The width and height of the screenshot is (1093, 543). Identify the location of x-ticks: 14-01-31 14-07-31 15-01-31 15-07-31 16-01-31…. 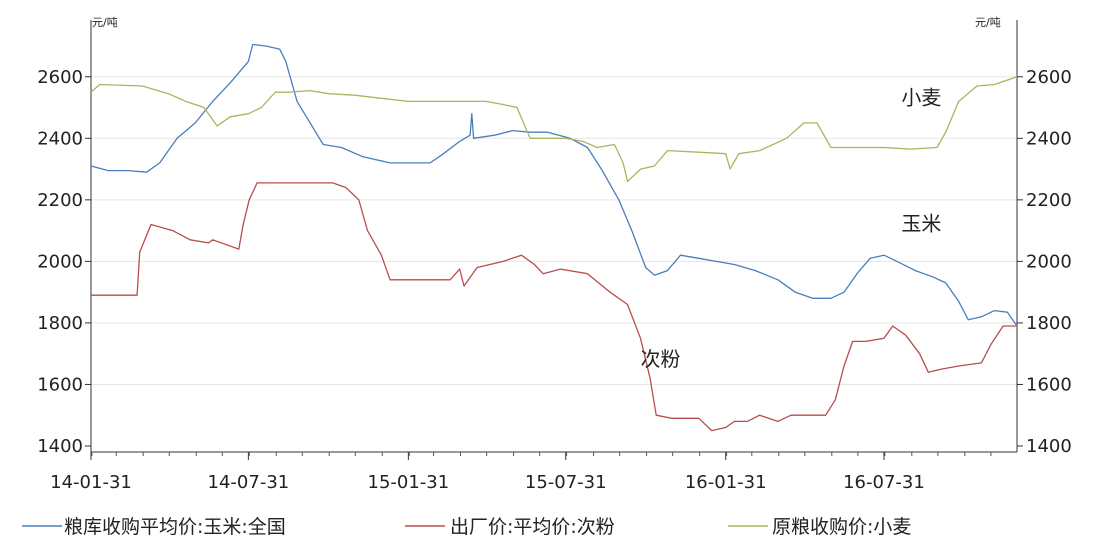
(521, 472).